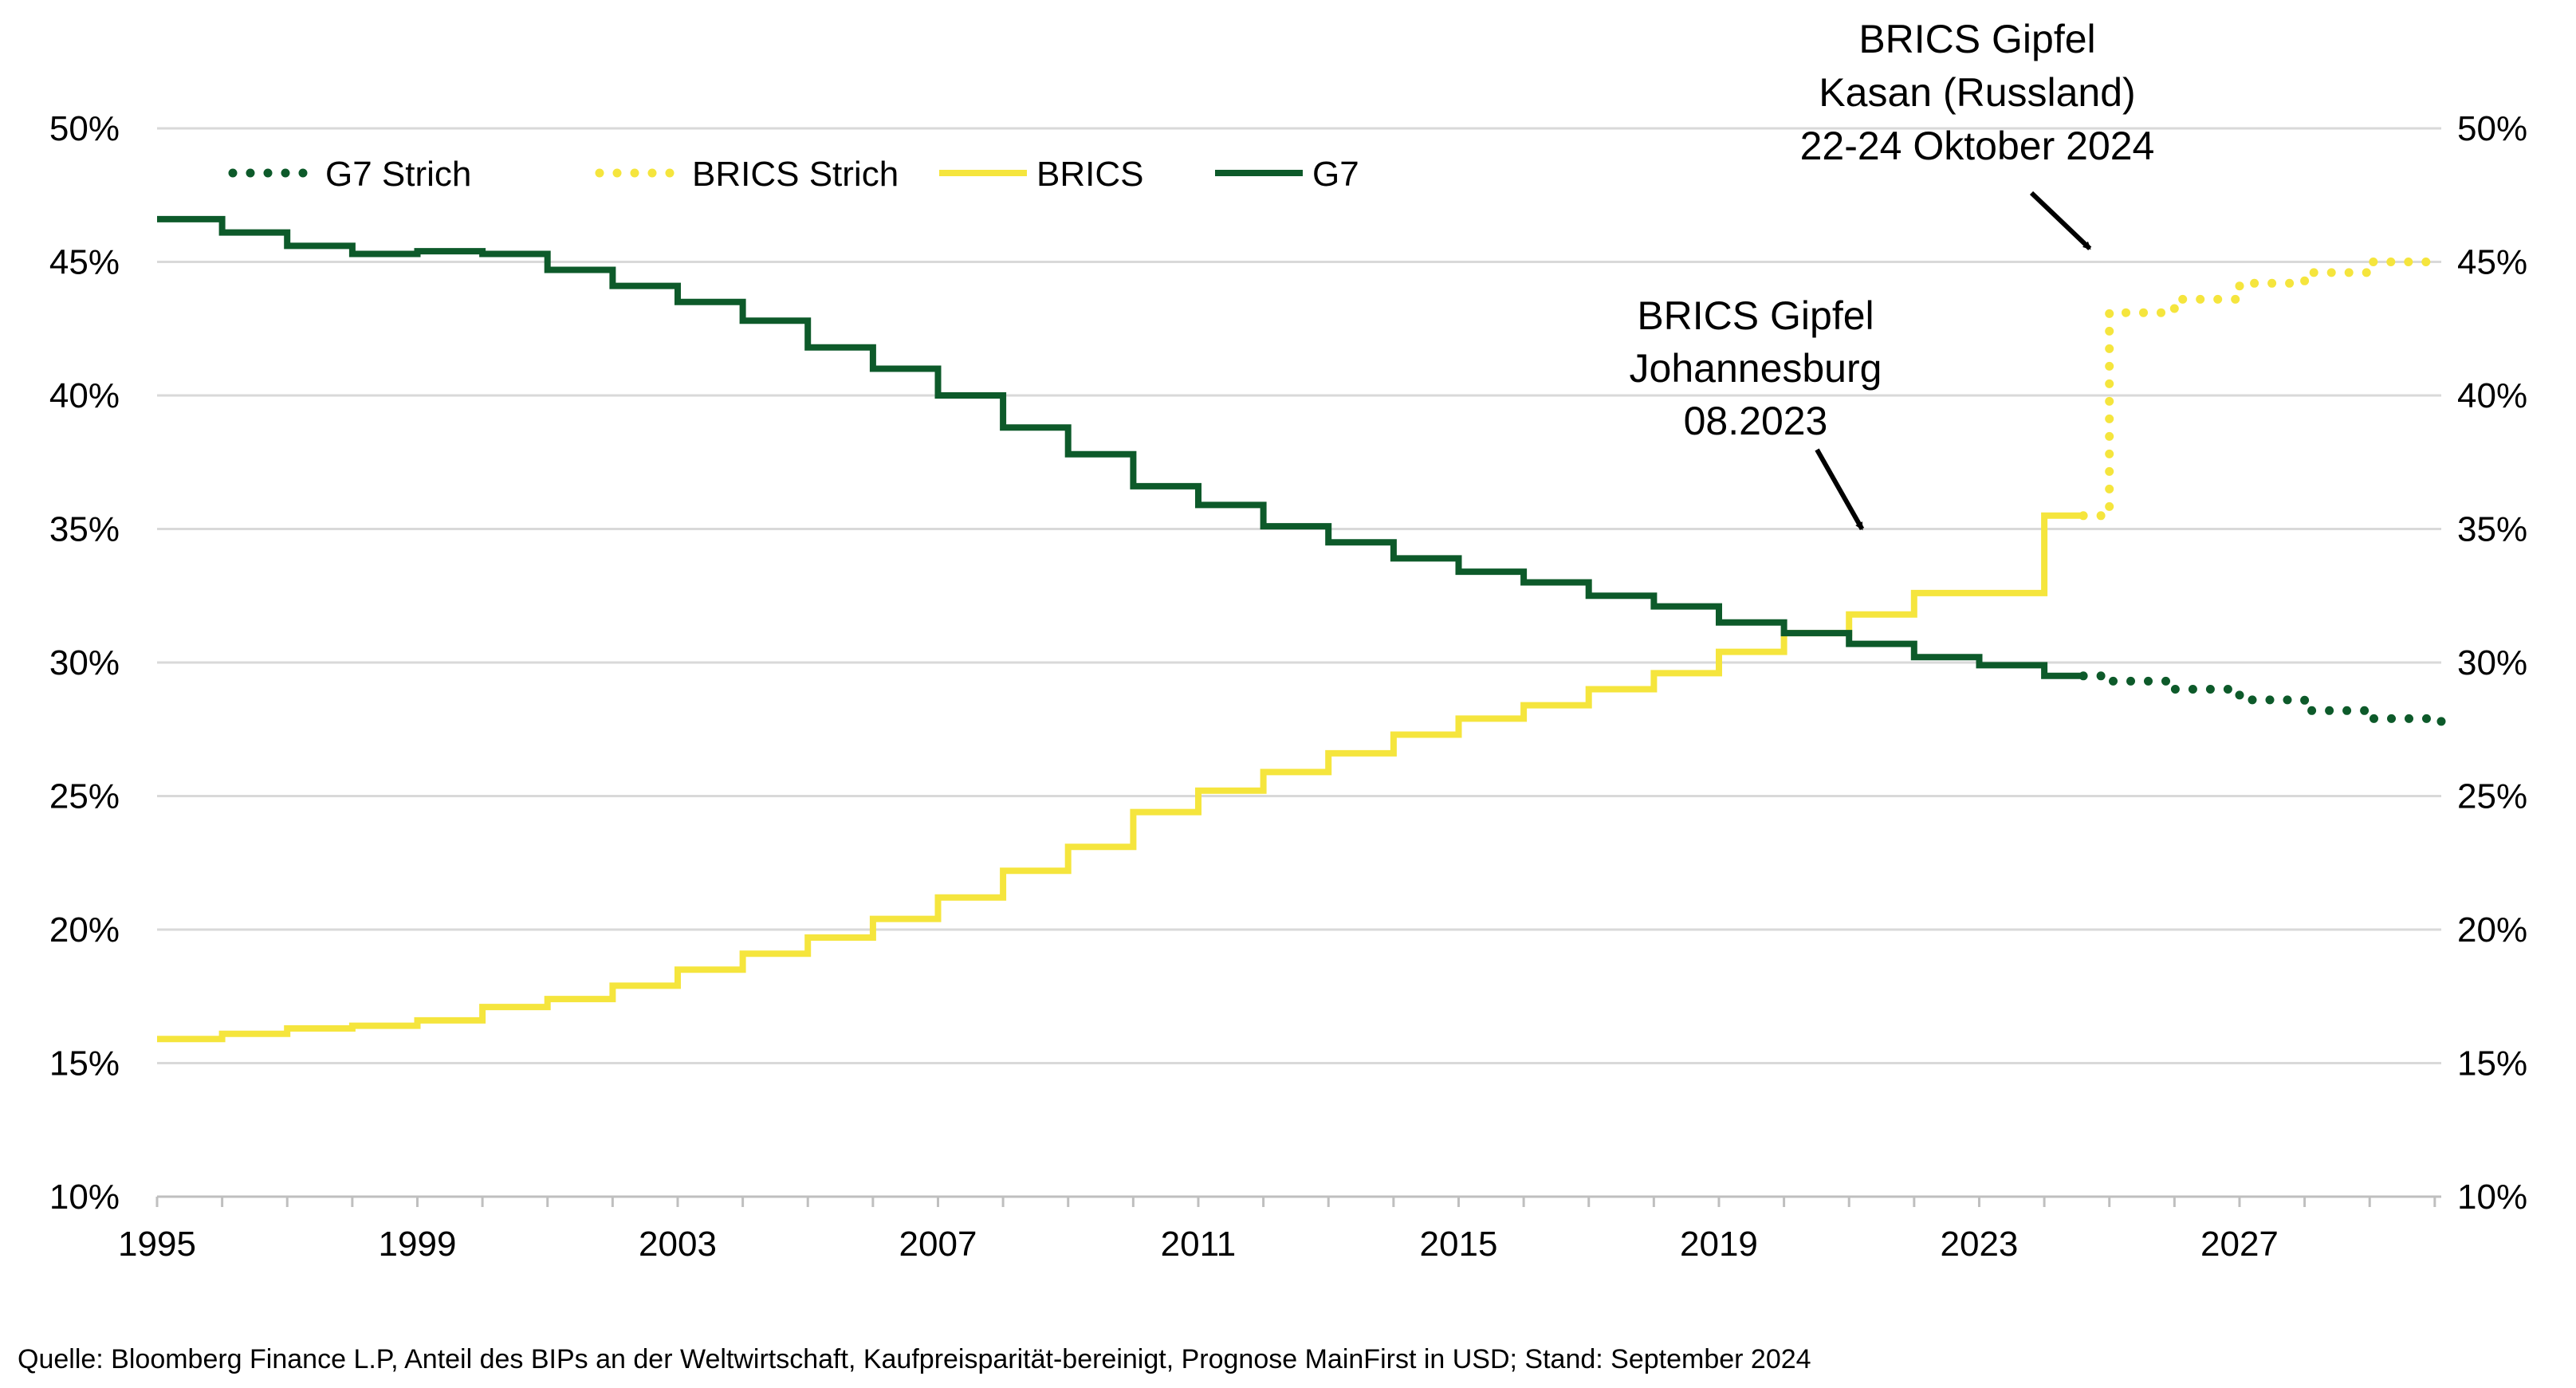 The image size is (2576, 1388). I want to click on y-axis-right: 10% 15% 20% 25% 30% 35% 40% 45% 50%, so click(2492, 663).